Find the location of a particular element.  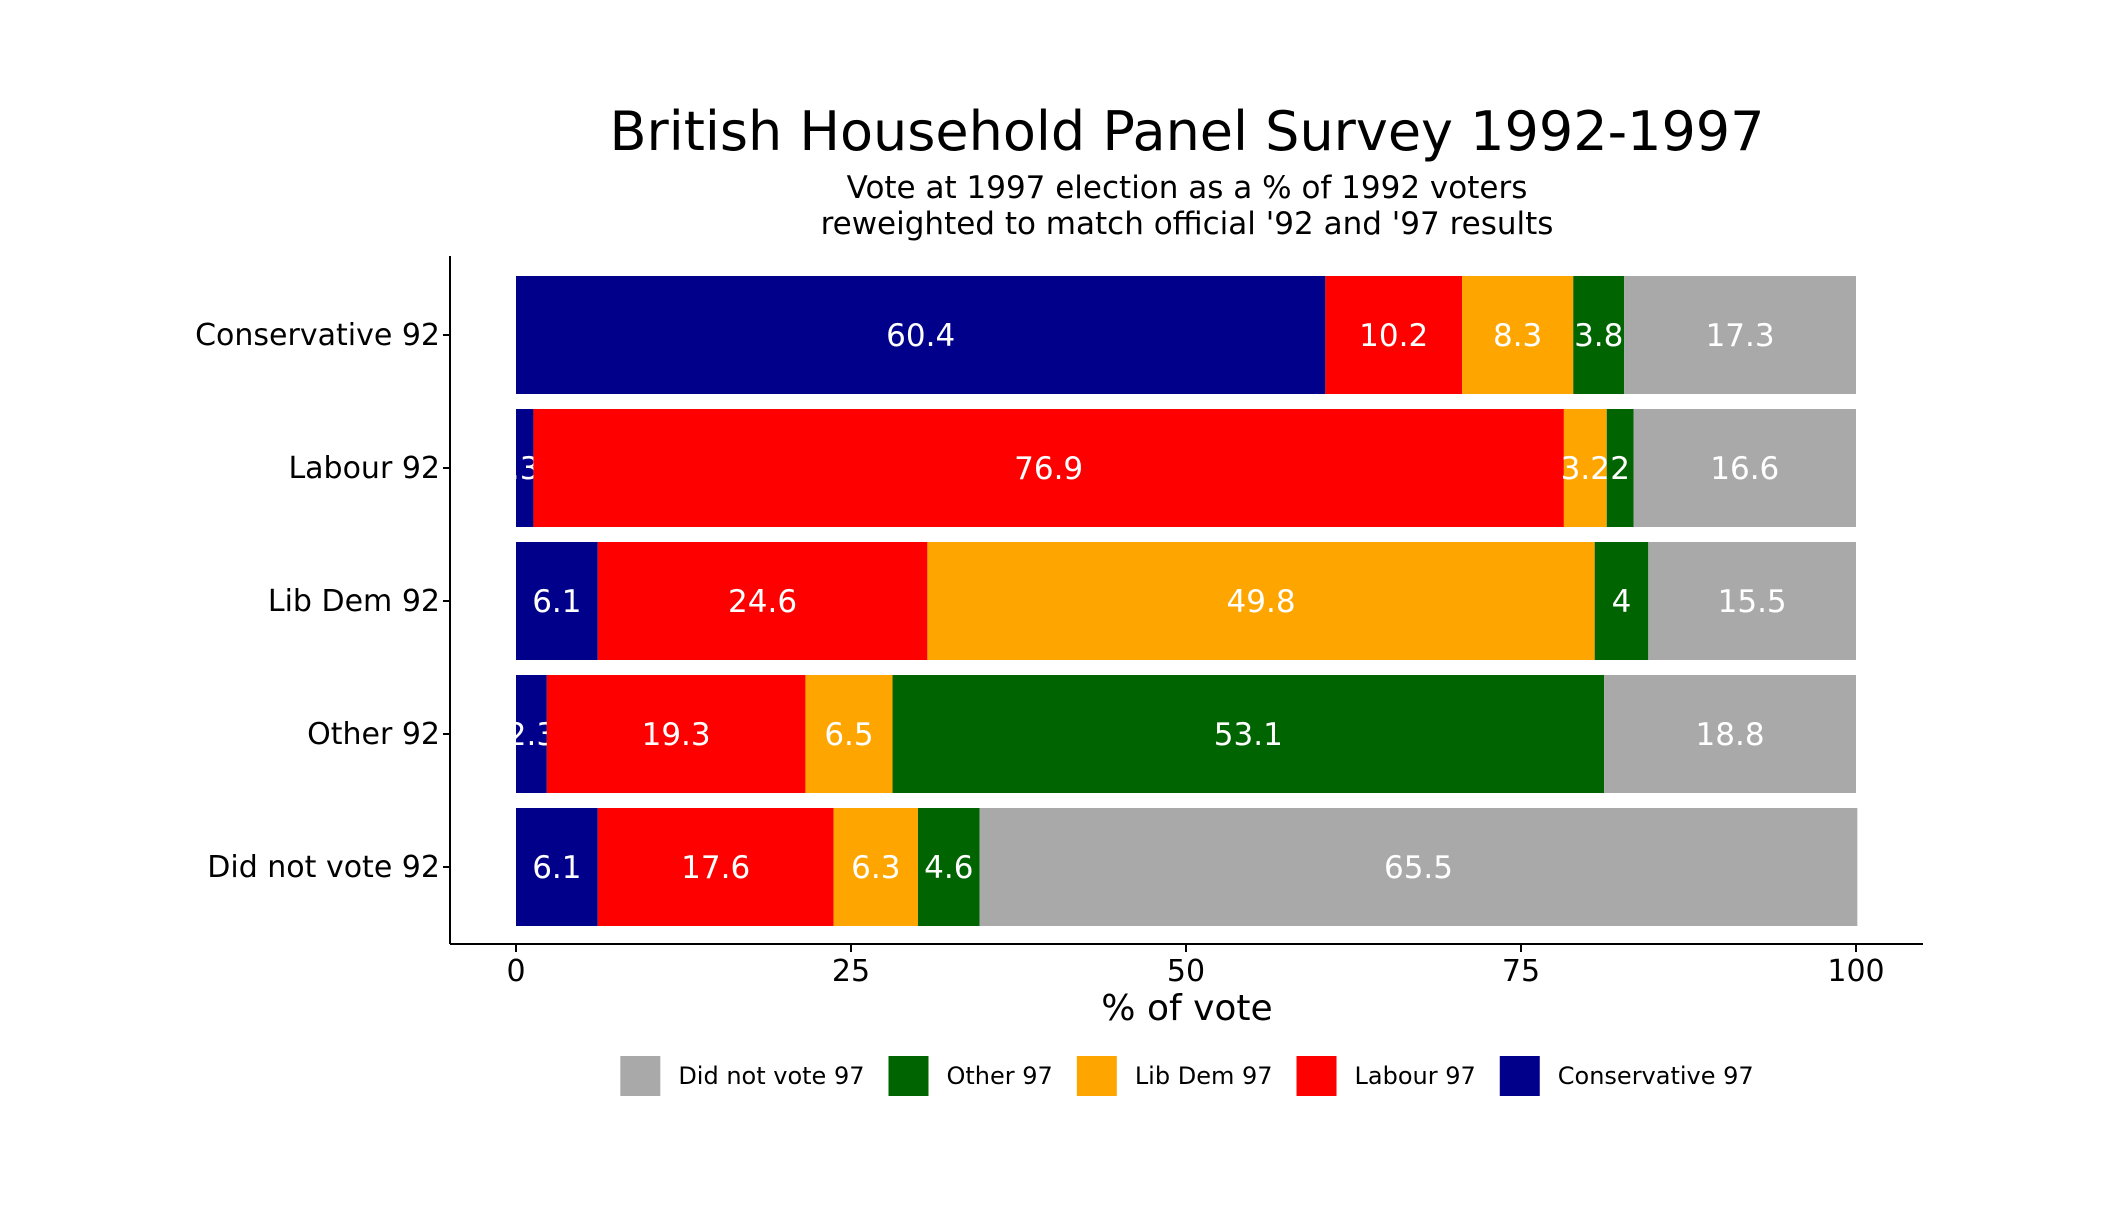

y-tick-label-other-92: Other 92 is located at coordinates (373, 734).